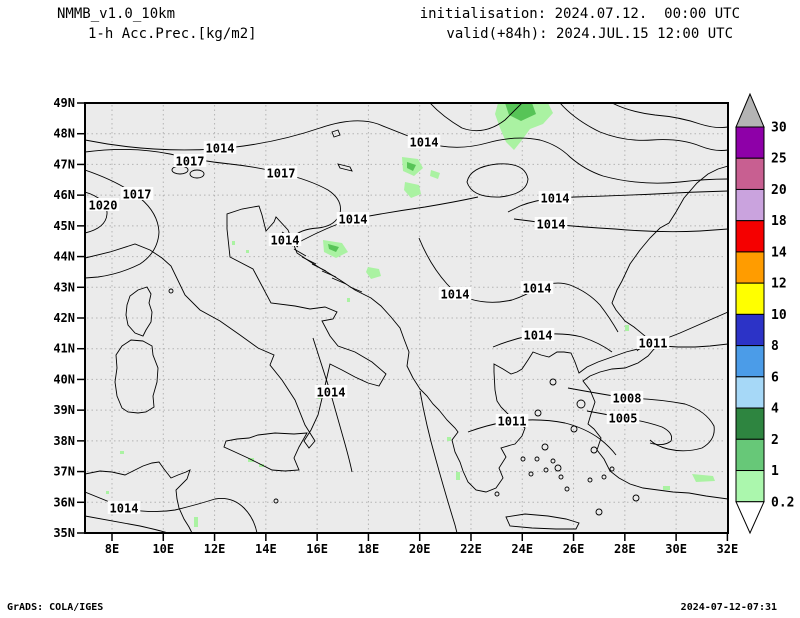 The width and height of the screenshot is (800, 618). I want to click on lon-tick-label: 10E, so click(163, 549).